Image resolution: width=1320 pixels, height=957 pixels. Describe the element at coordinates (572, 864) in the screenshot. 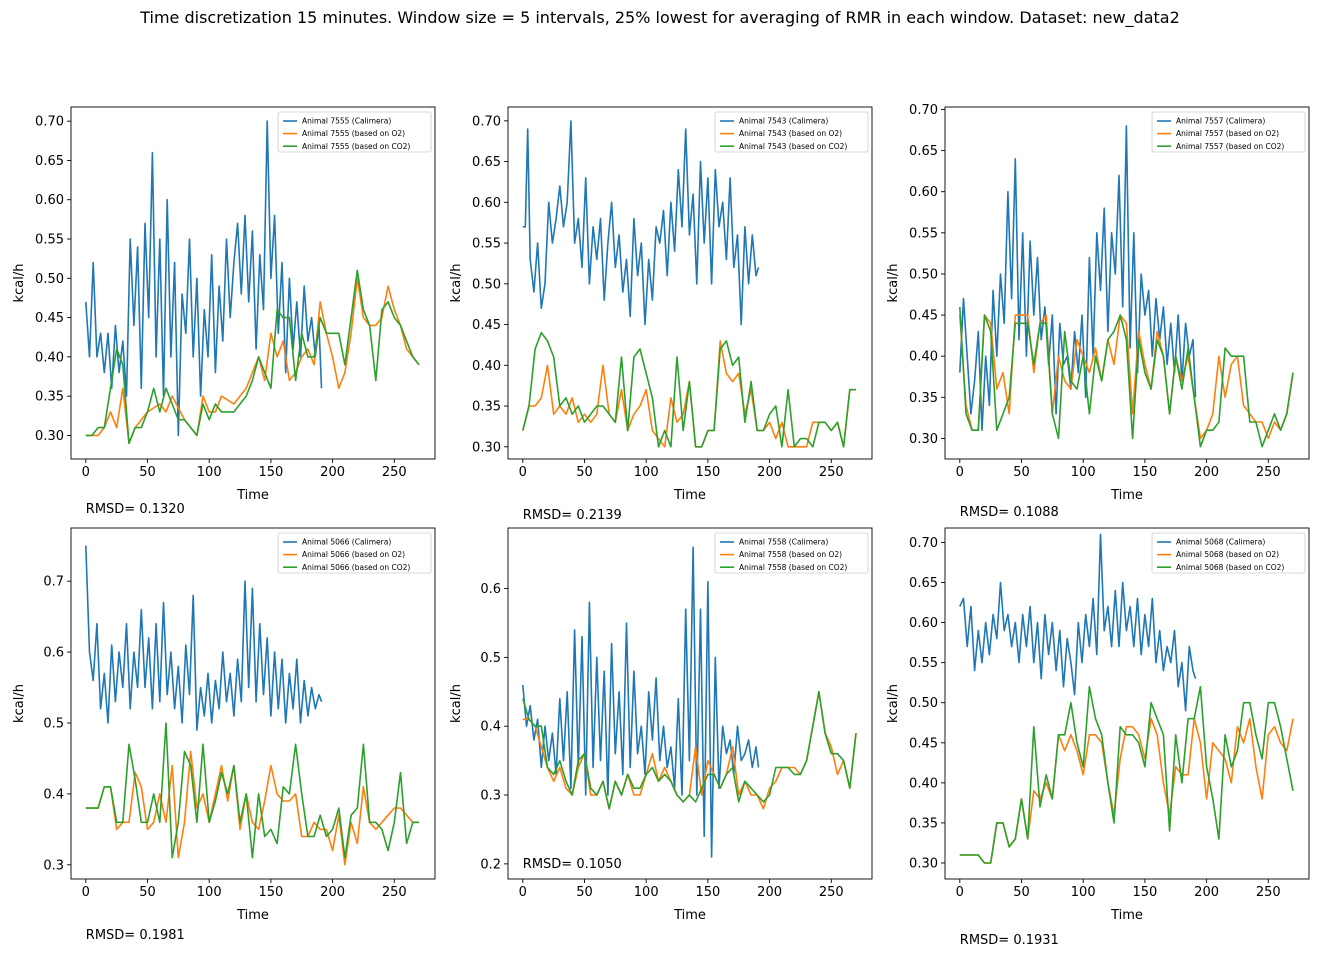

I see `rmsd-annotation: RMSD= 0.1050` at that location.